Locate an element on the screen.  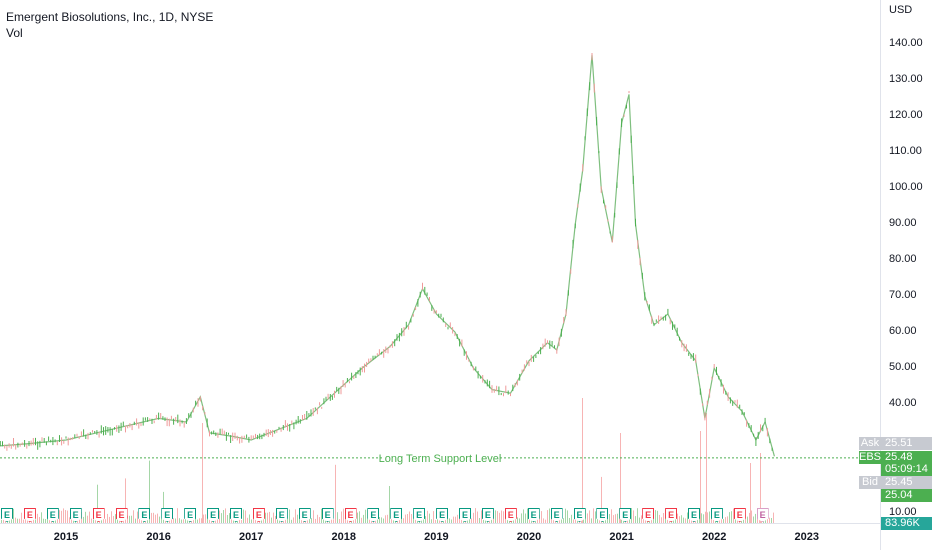
ask-value: 25.51 is located at coordinates (906, 443).